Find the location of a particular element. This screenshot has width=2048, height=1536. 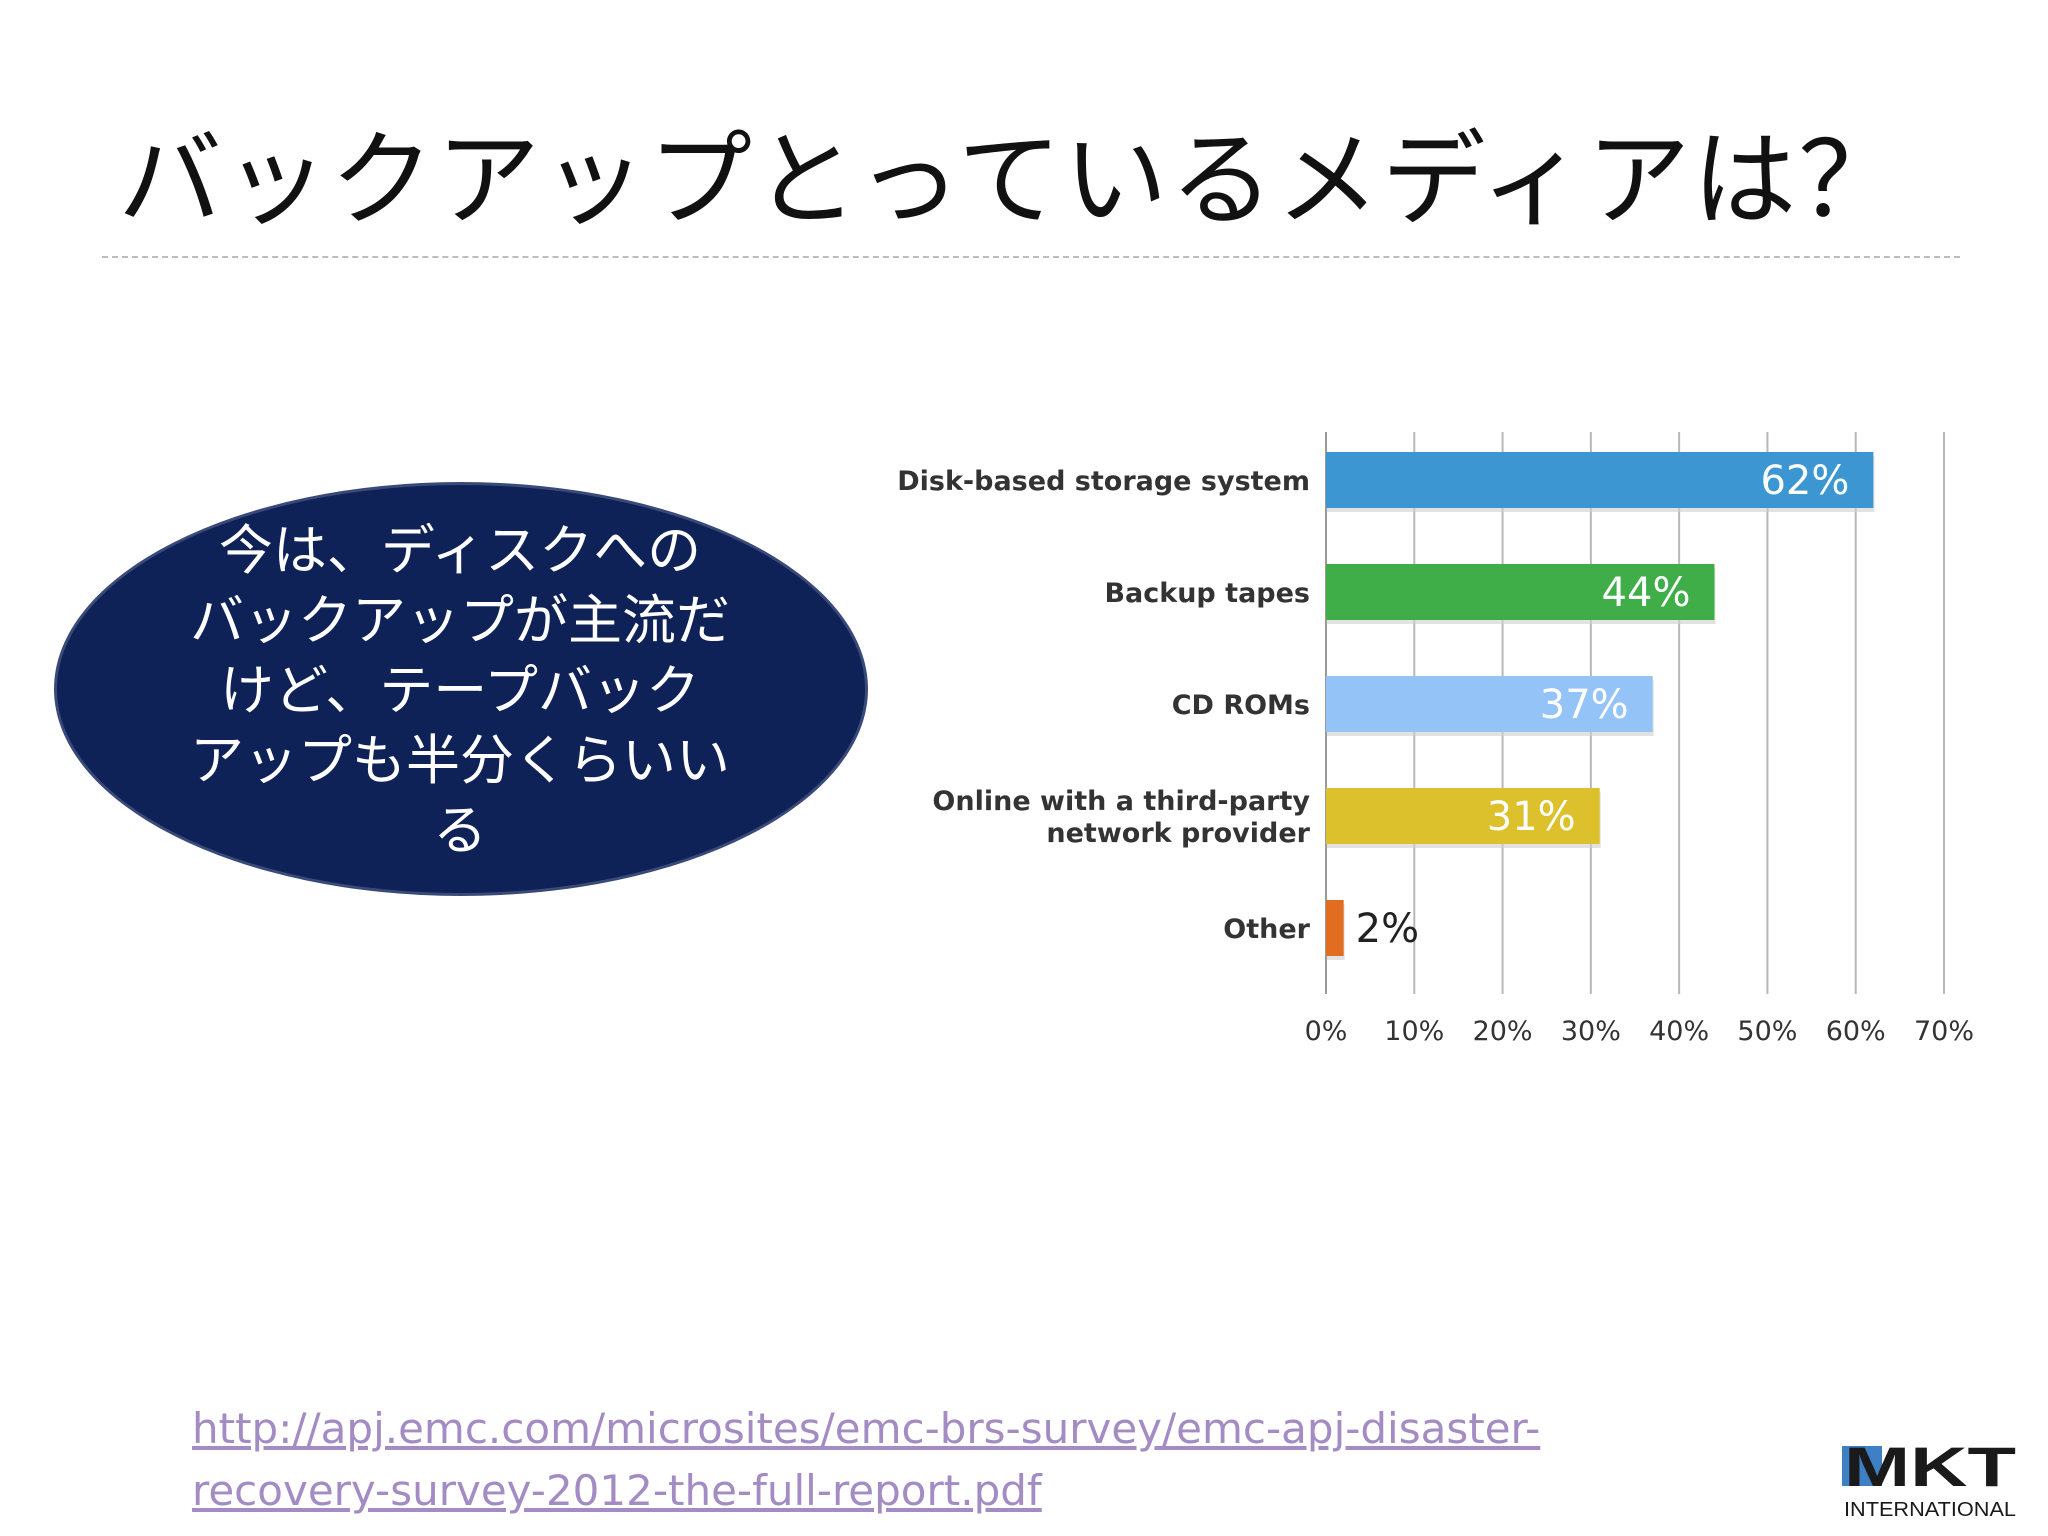

title-divider is located at coordinates (1031, 257).